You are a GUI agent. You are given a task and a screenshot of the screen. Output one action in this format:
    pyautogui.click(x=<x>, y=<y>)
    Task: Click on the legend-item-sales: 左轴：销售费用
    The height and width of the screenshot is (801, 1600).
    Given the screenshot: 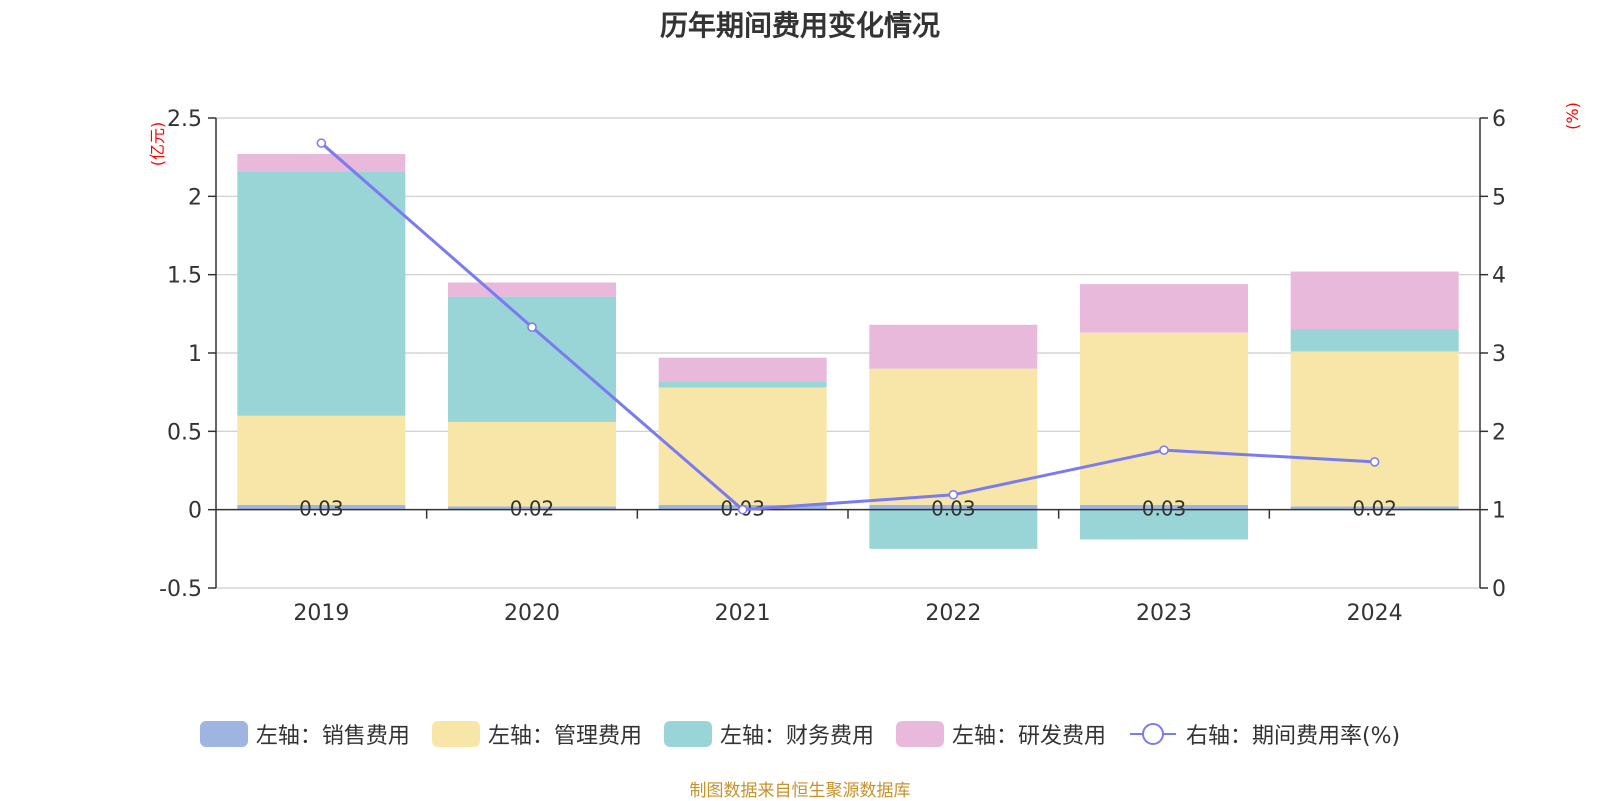 What is the action you would take?
    pyautogui.click(x=304, y=734)
    